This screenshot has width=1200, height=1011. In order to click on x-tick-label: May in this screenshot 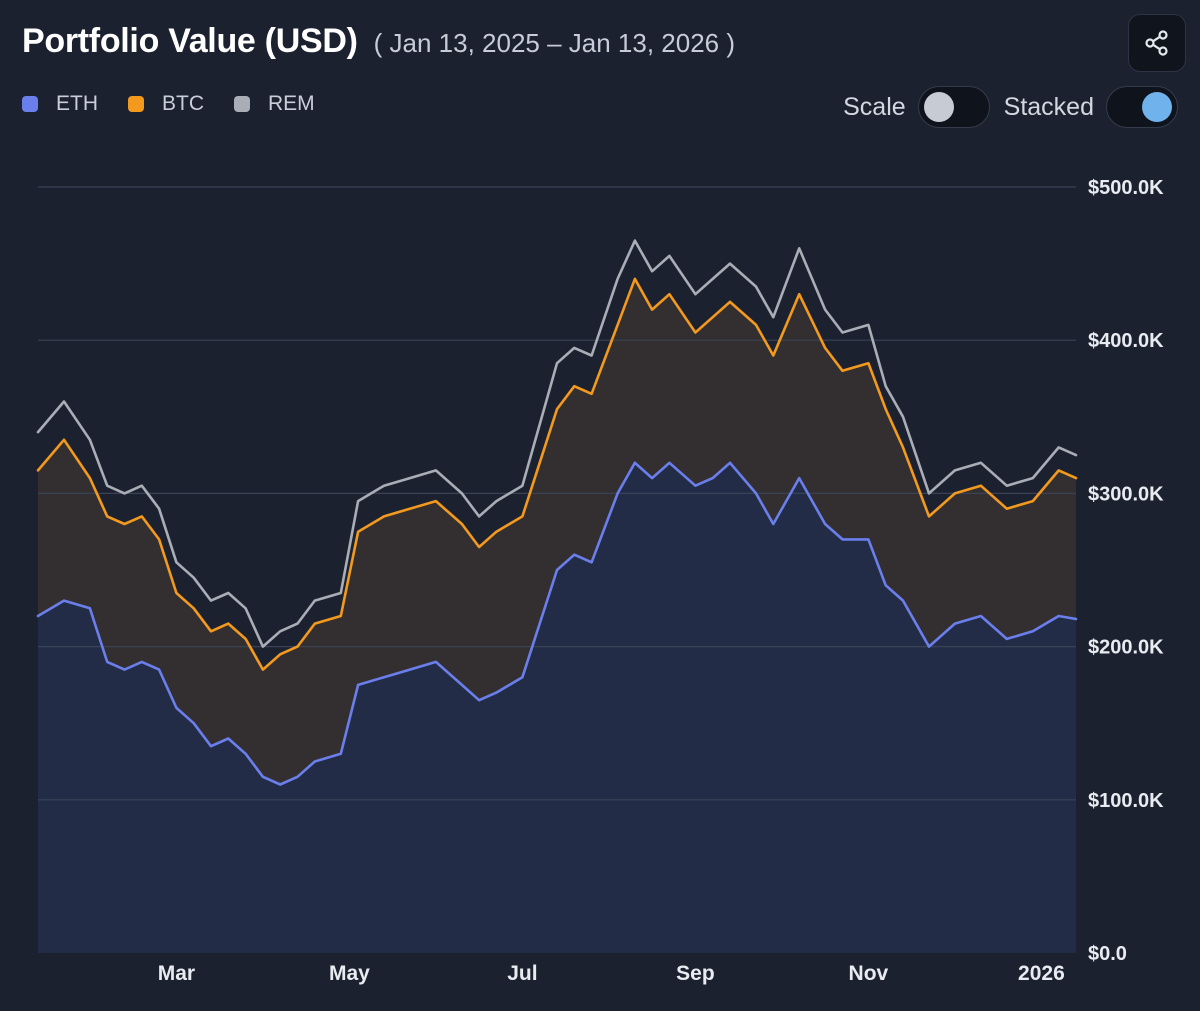, I will do `click(349, 973)`.